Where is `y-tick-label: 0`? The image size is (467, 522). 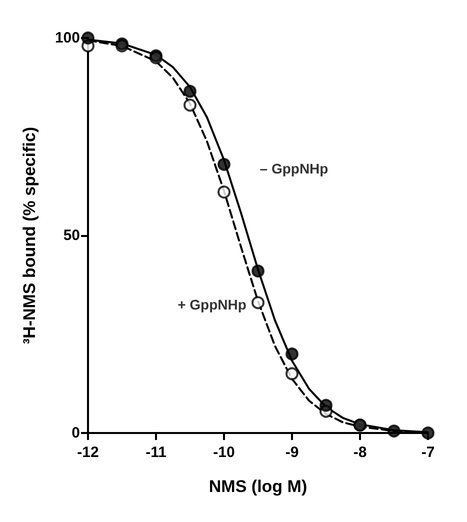
y-tick-label: 0 is located at coordinates (76, 433).